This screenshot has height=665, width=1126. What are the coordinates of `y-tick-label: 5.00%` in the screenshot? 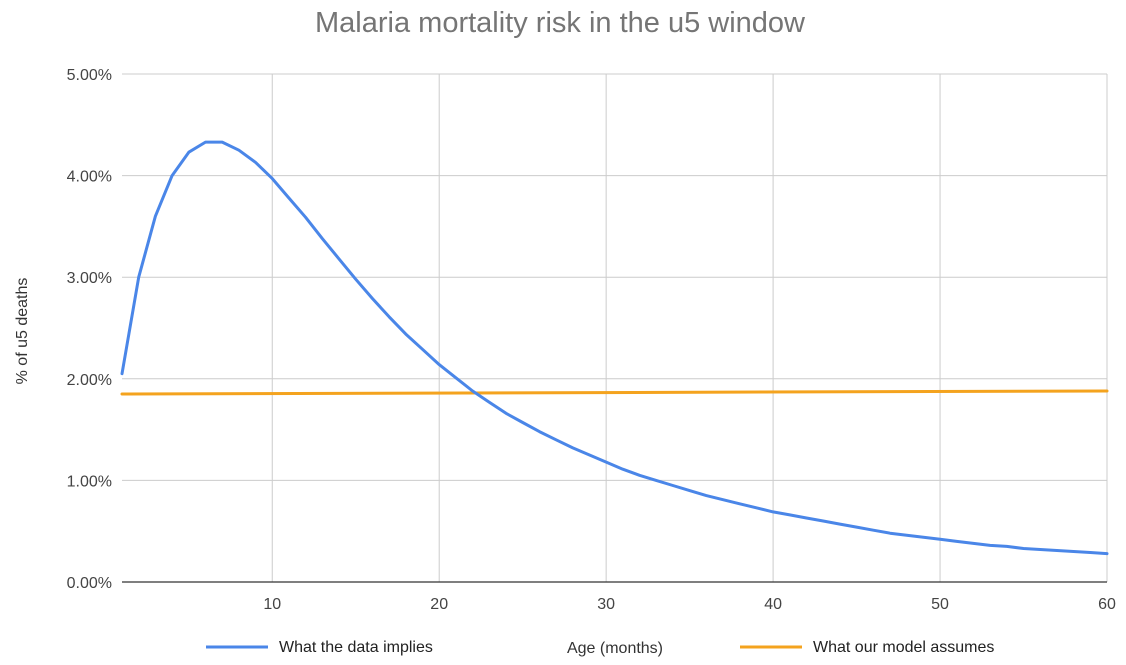 It's located at (89, 75).